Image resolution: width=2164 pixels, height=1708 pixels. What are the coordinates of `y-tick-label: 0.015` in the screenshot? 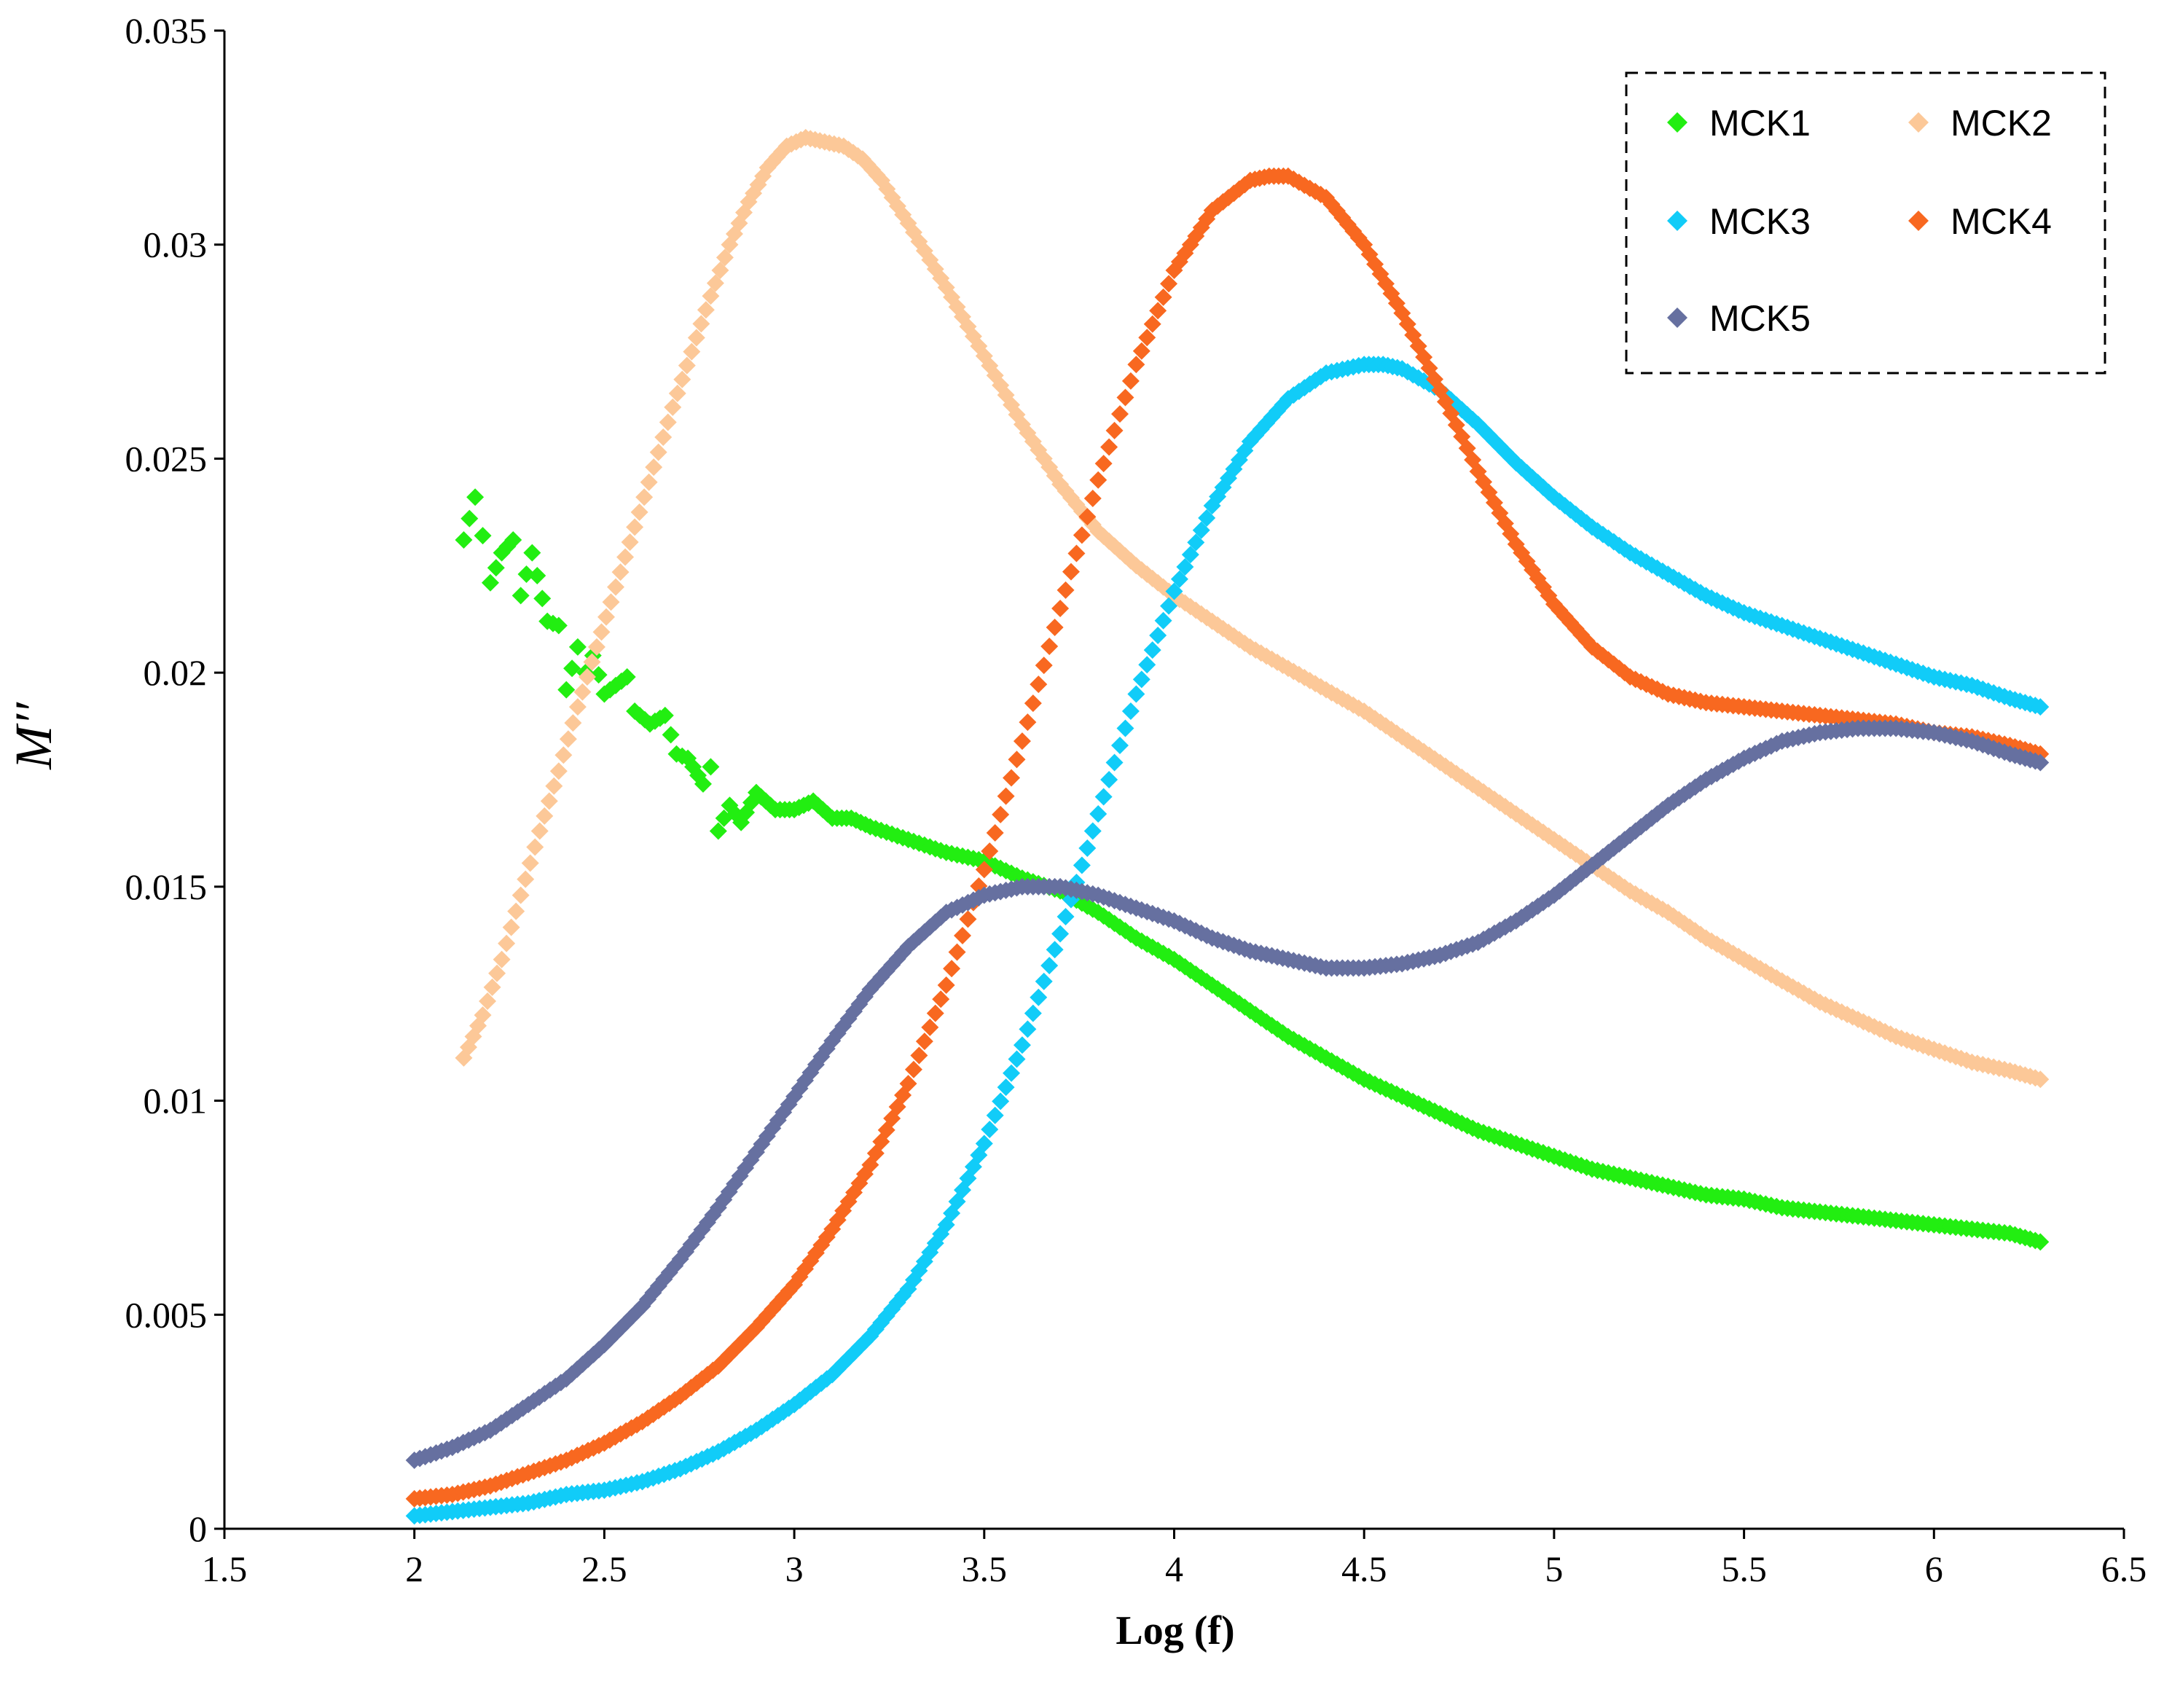 It's located at (166, 886).